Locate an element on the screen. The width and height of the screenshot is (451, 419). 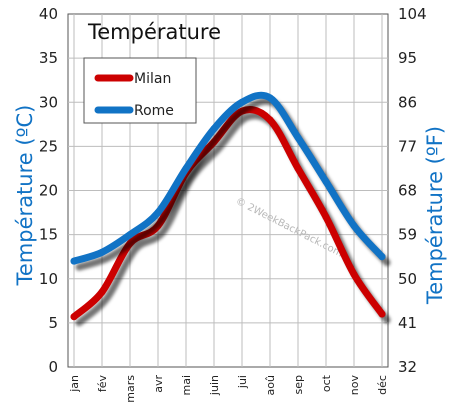
y-tick-left: 30 is located at coordinates (48, 102).